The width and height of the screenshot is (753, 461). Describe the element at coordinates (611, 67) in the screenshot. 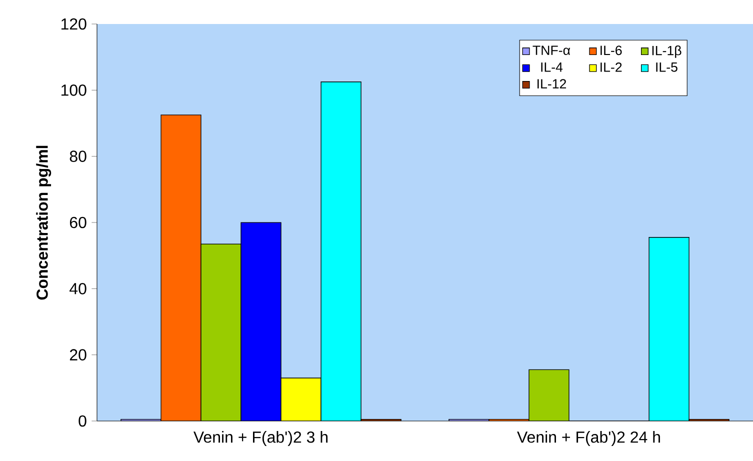

I see `legend-label: IL-2` at that location.